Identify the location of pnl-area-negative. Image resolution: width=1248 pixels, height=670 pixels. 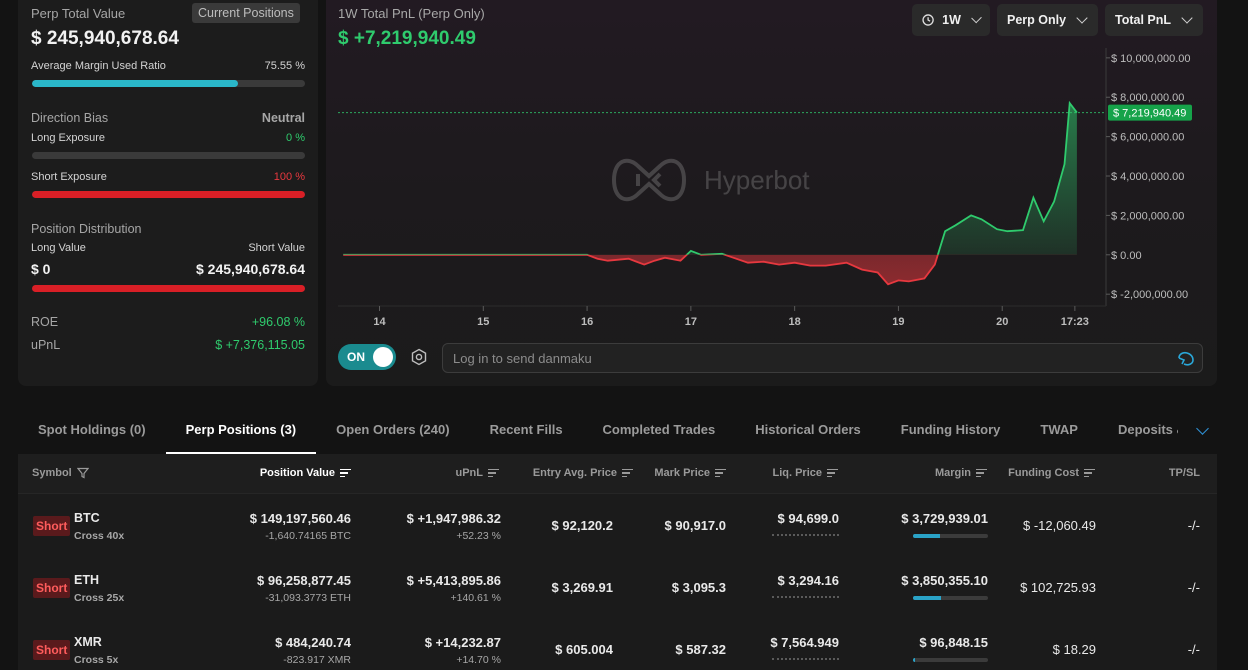
(710, 269).